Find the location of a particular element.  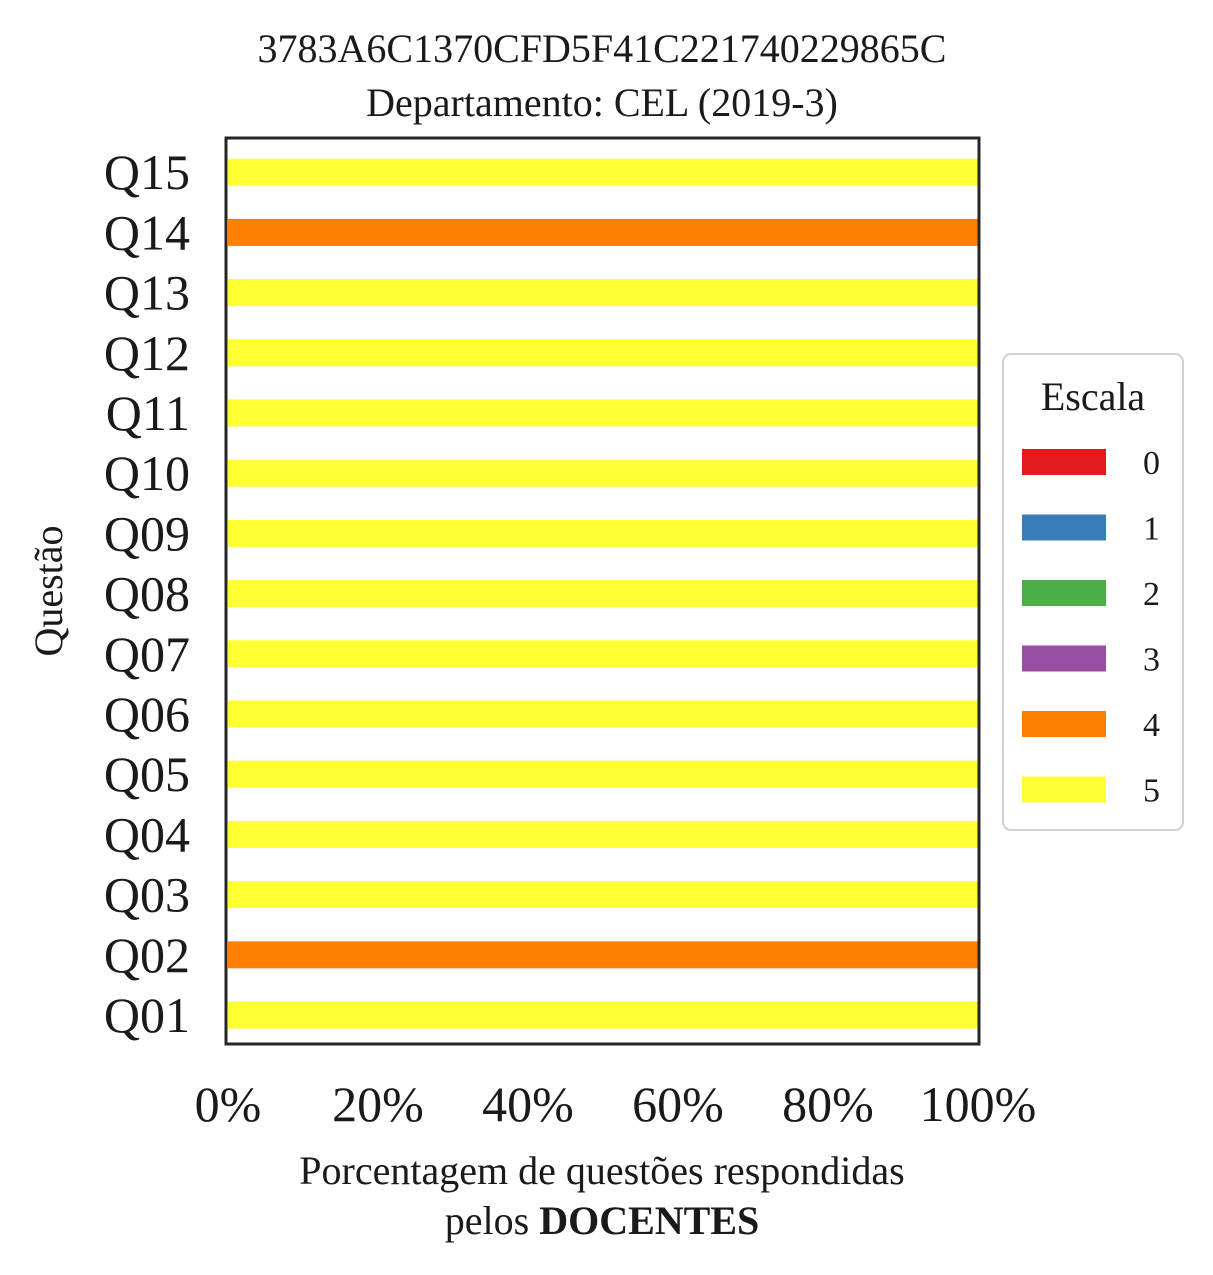

y-tick-label: Q12 is located at coordinates (147, 353).